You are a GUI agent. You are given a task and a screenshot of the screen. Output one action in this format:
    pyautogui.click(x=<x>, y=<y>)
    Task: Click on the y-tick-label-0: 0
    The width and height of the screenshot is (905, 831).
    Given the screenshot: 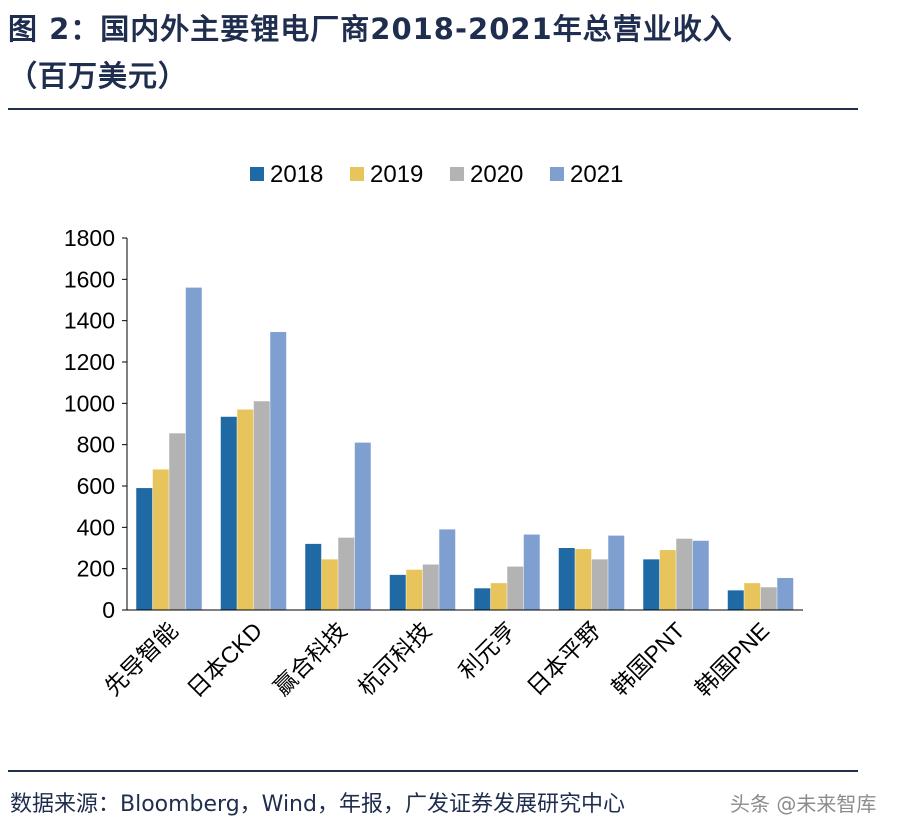 What is the action you would take?
    pyautogui.click(x=108, y=610)
    